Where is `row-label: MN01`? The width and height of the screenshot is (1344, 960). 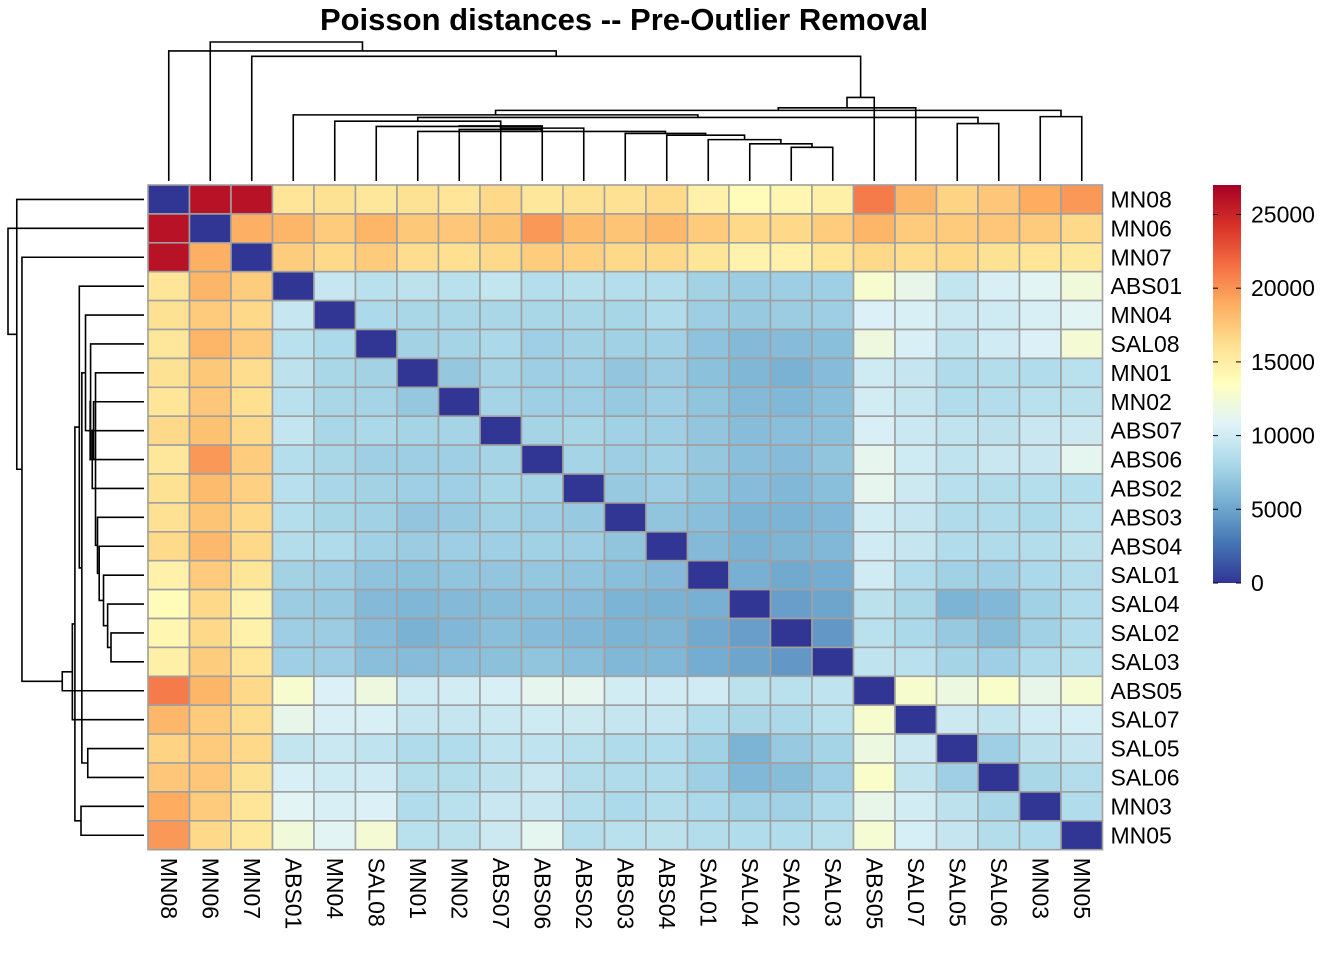 row-label: MN01 is located at coordinates (1141, 373).